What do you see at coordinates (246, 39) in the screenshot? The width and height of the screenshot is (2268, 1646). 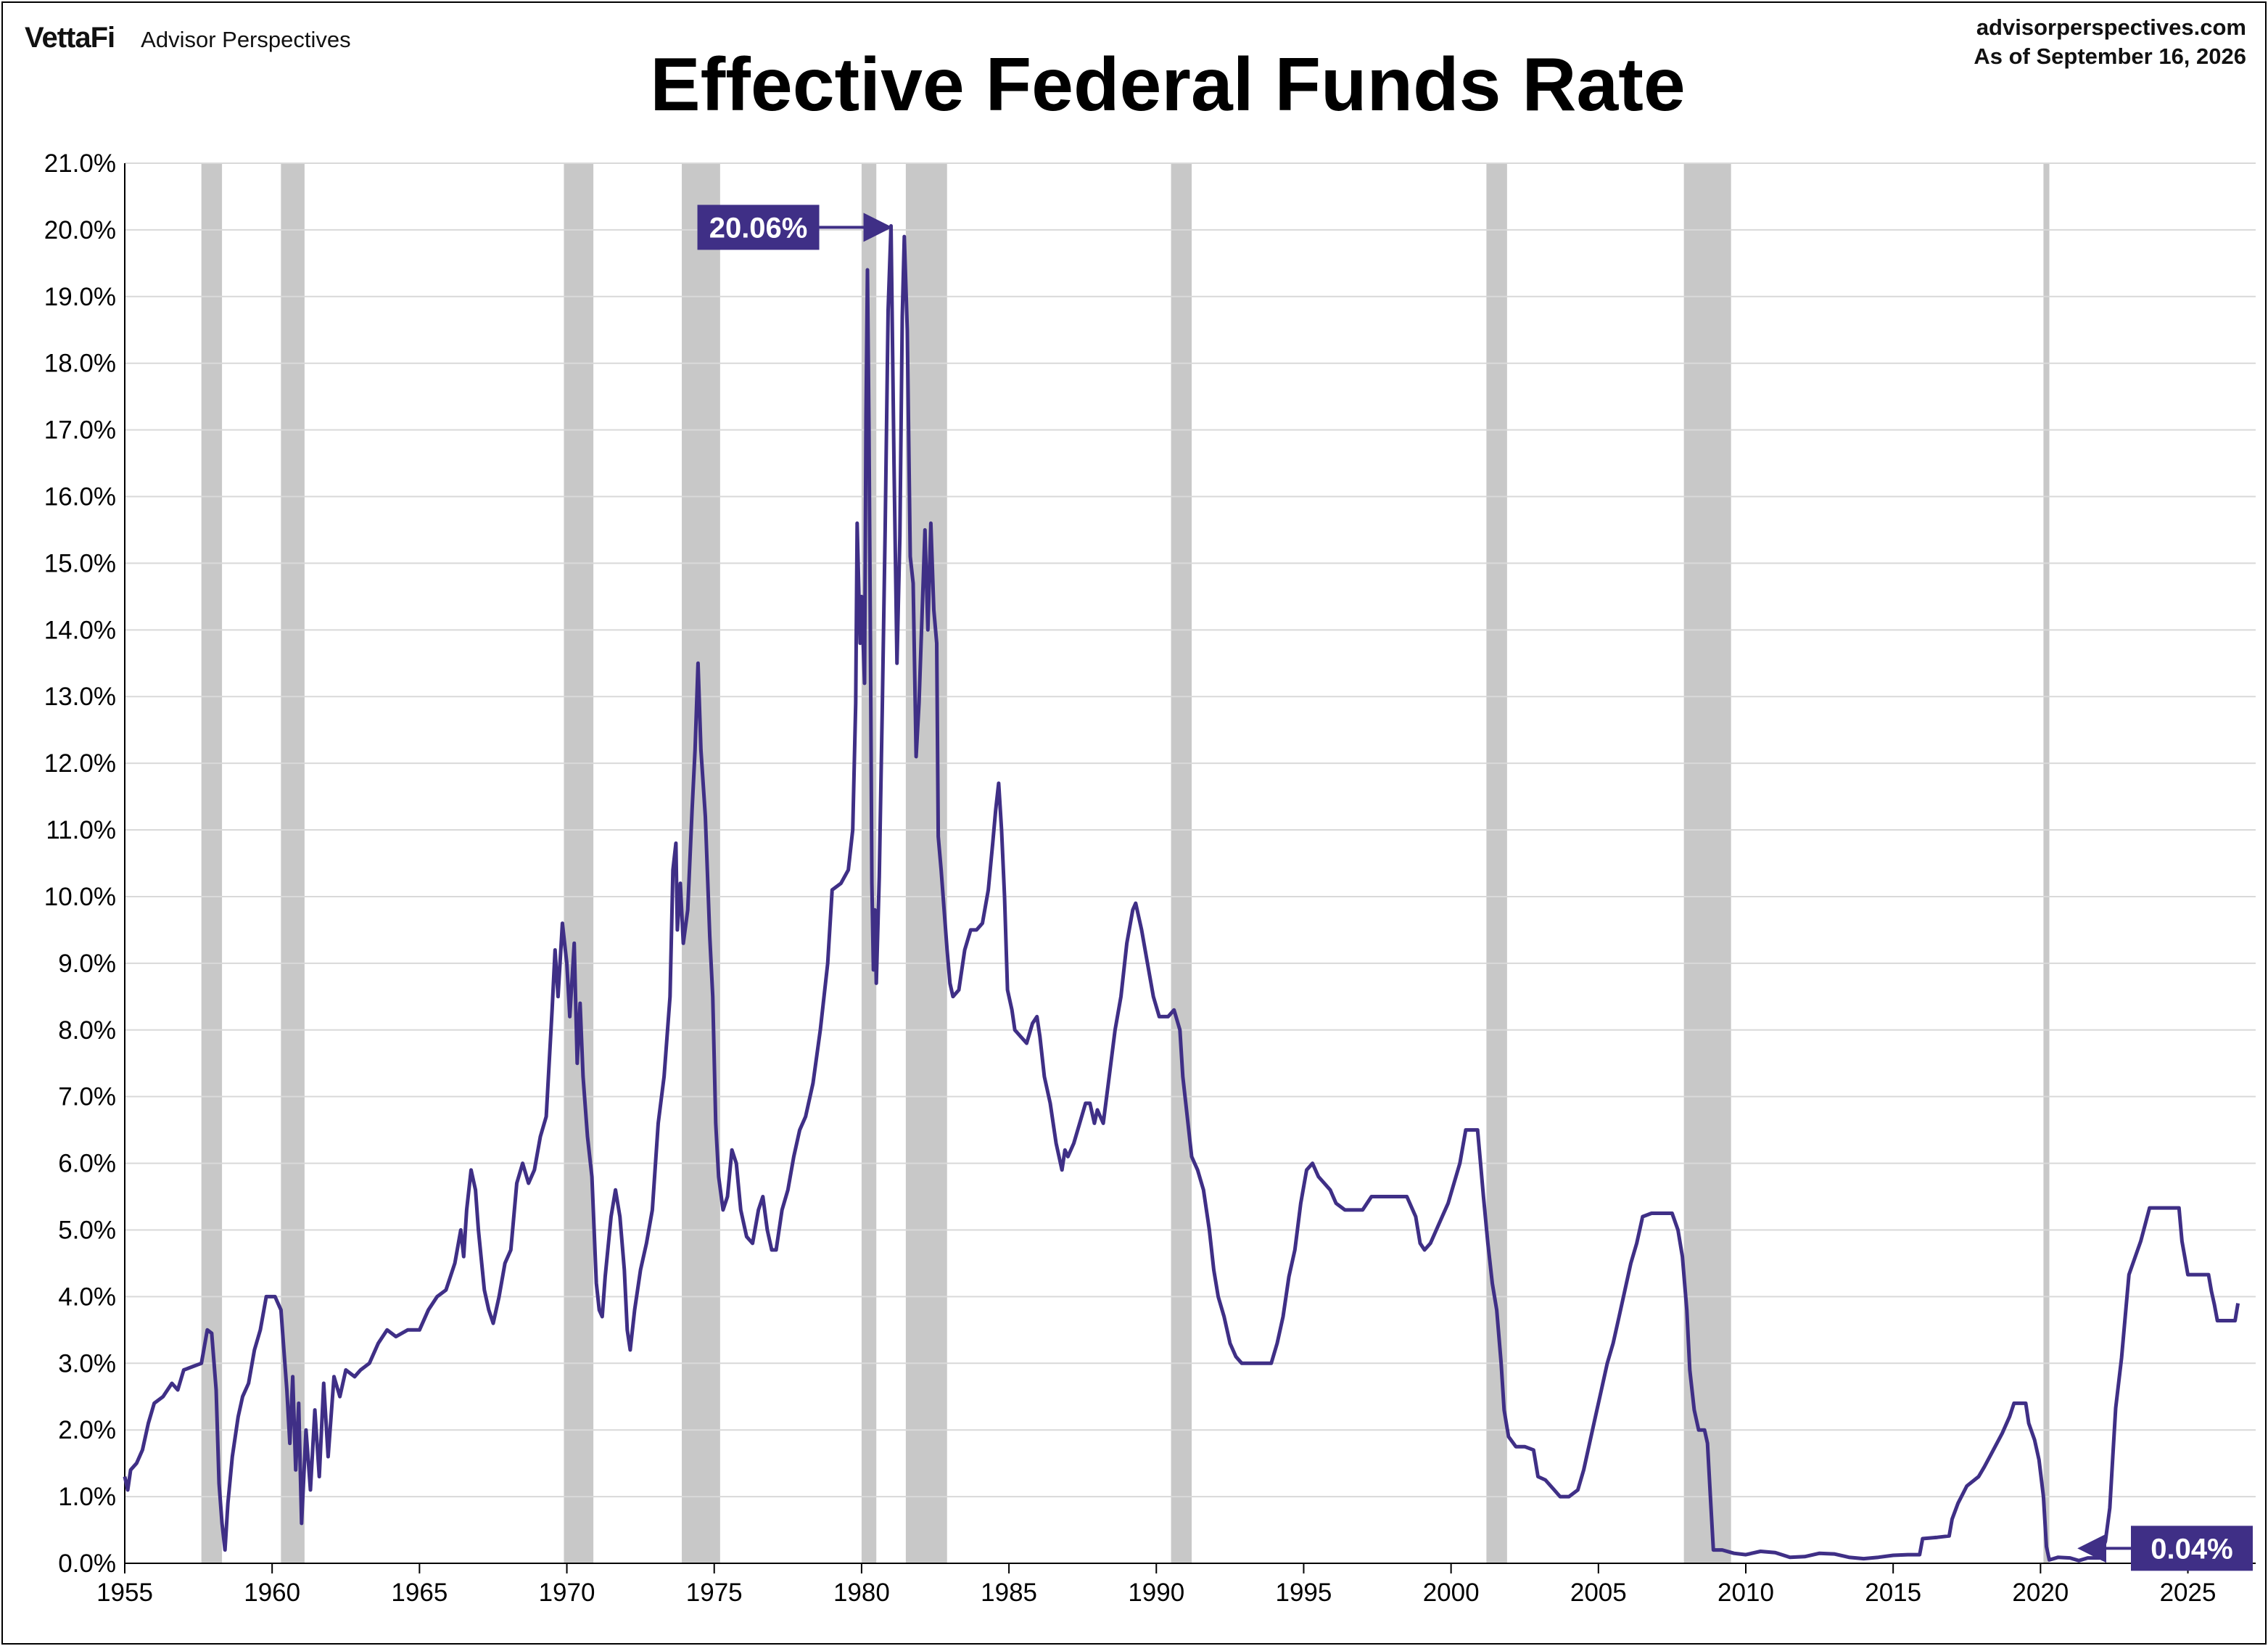 I see `brand-name: Advisor Perspectives` at bounding box center [246, 39].